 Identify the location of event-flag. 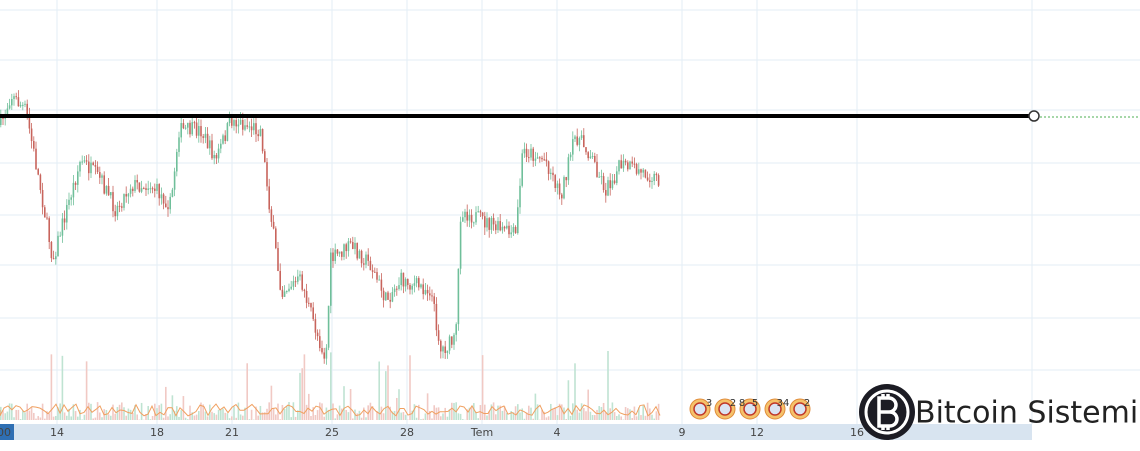
(800, 409).